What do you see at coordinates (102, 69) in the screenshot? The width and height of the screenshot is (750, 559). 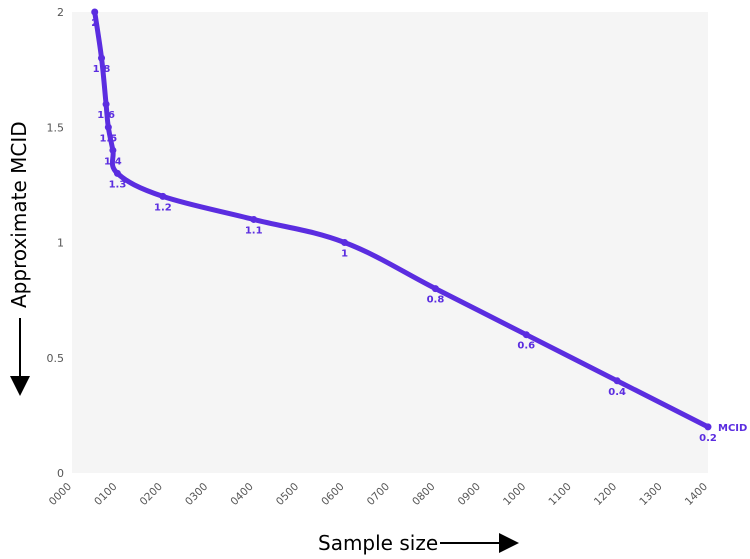 I see `data-label: 1.8` at bounding box center [102, 69].